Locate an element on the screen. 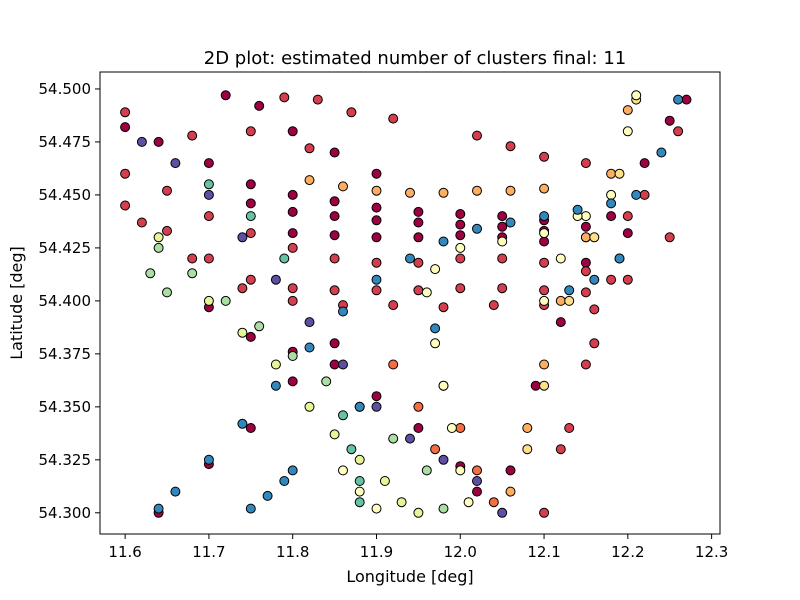  y-tick-label: 54.500 is located at coordinates (65, 89).